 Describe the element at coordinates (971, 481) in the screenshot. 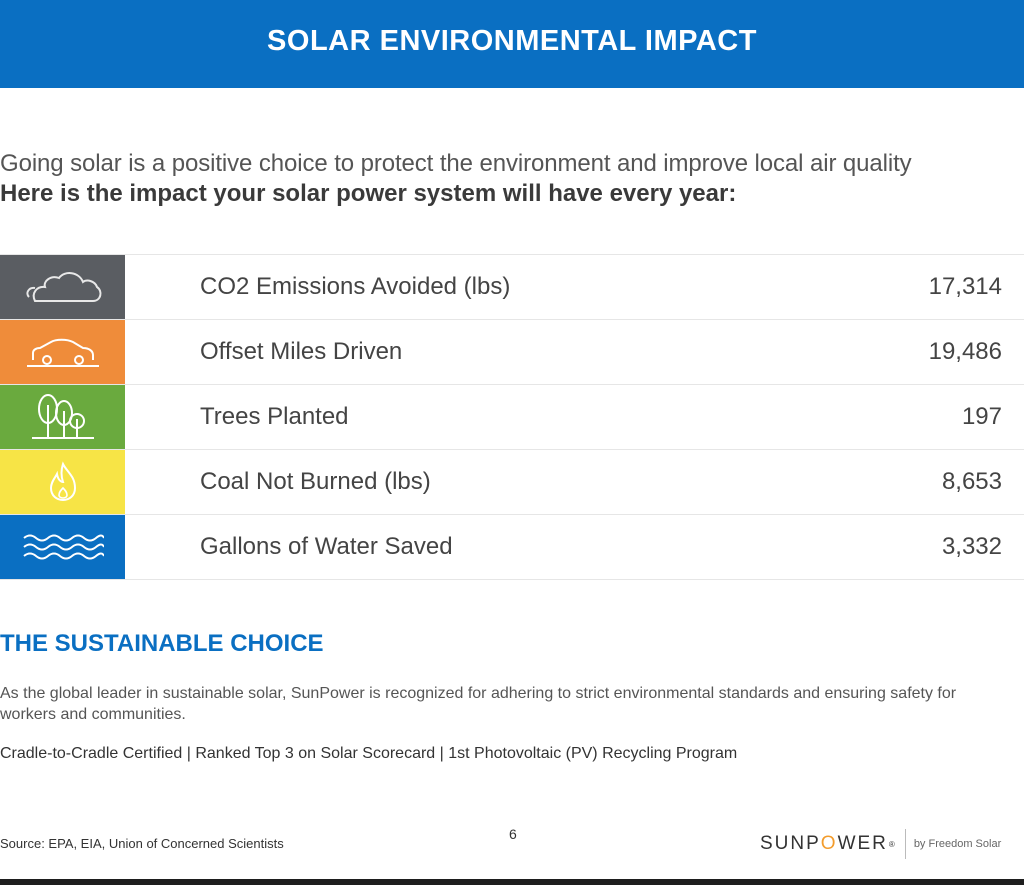

I see `row-value: 8,653` at that location.